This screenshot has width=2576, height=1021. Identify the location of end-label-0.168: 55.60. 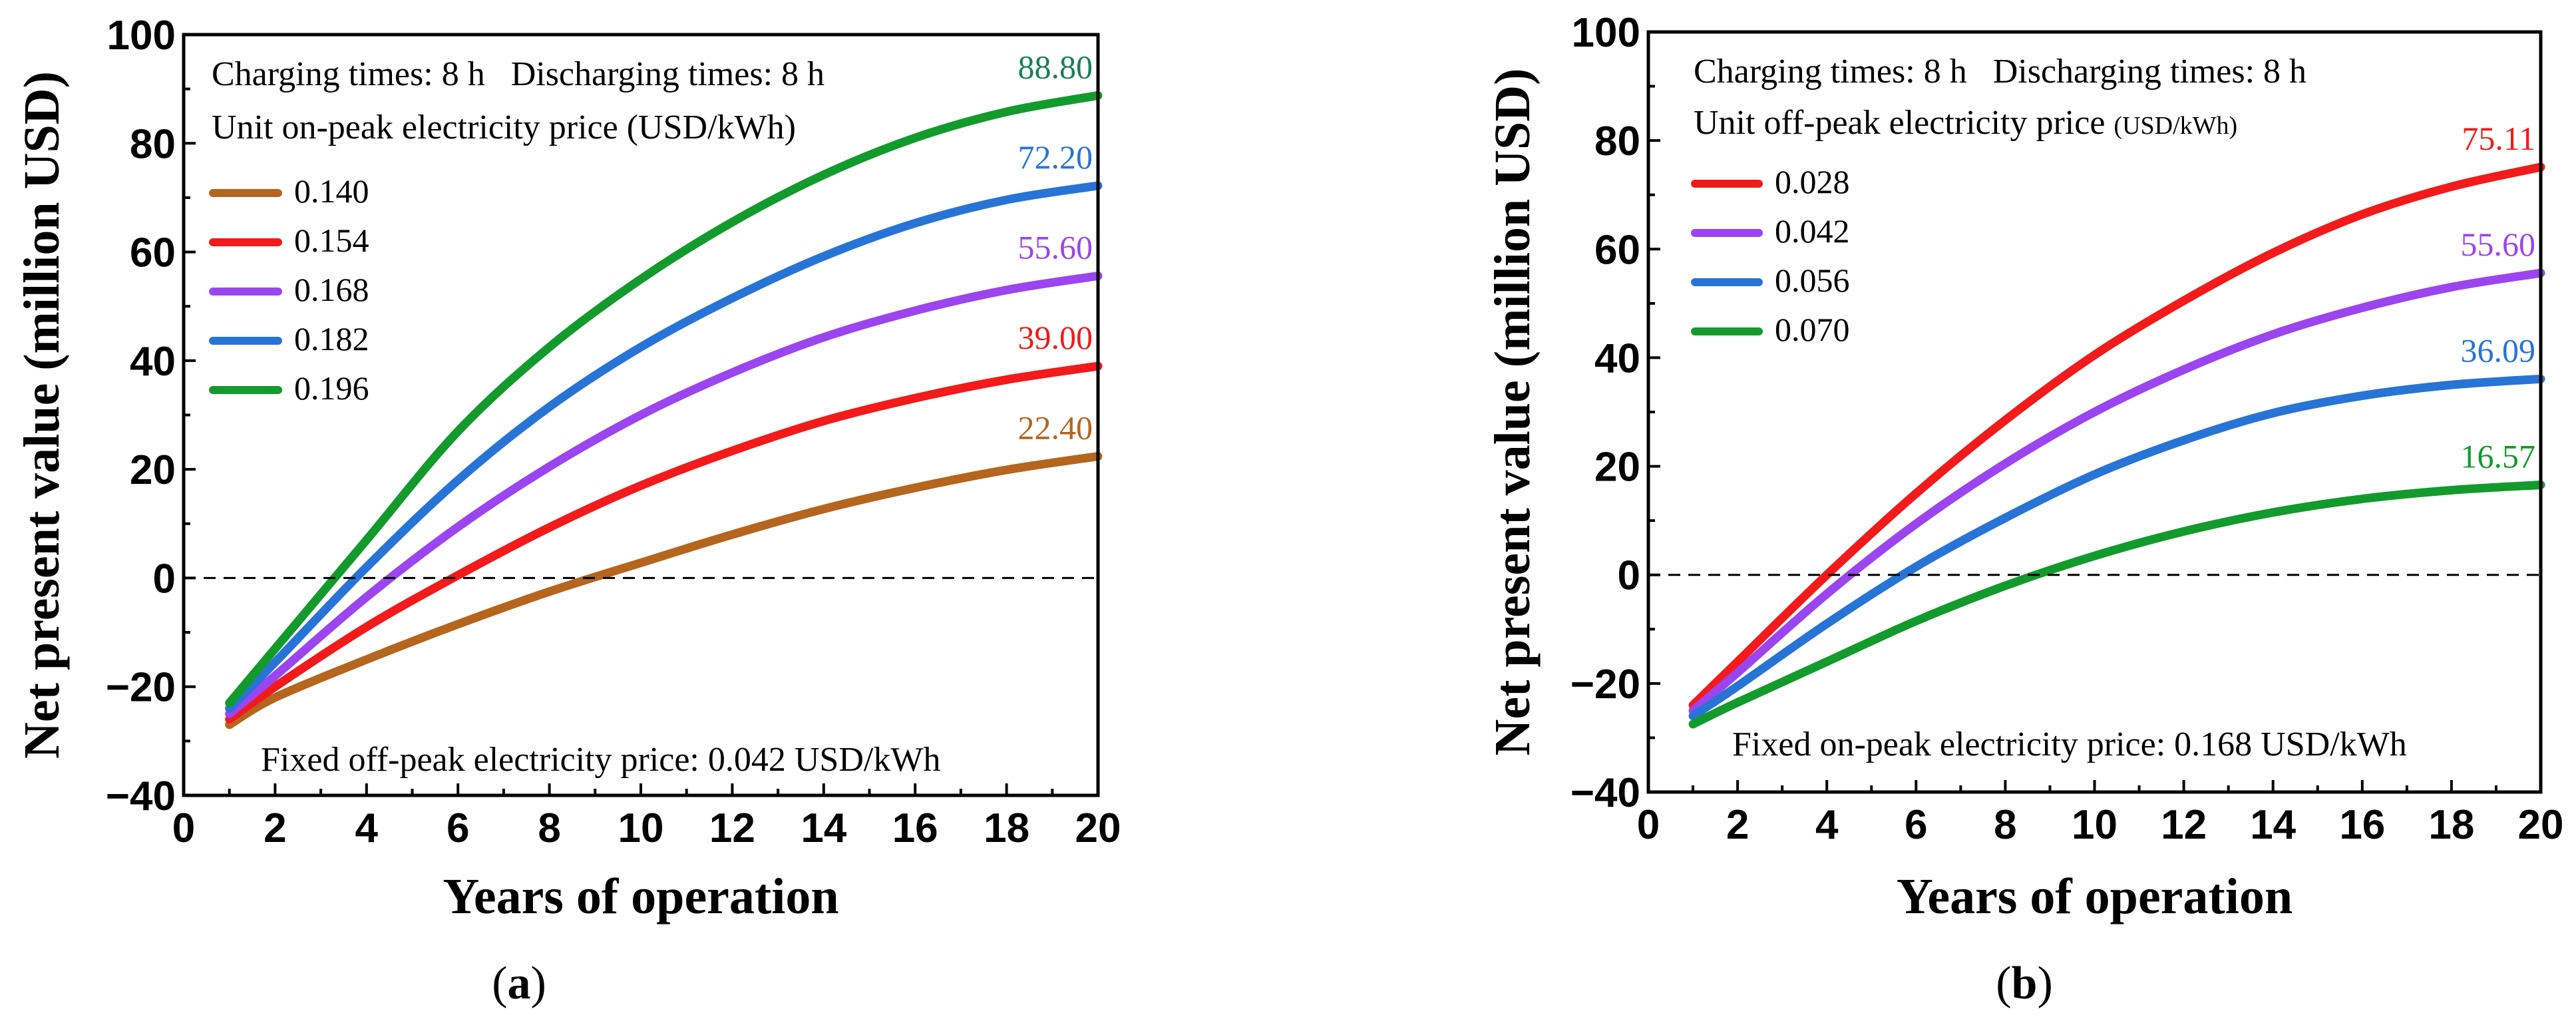
(1055, 247).